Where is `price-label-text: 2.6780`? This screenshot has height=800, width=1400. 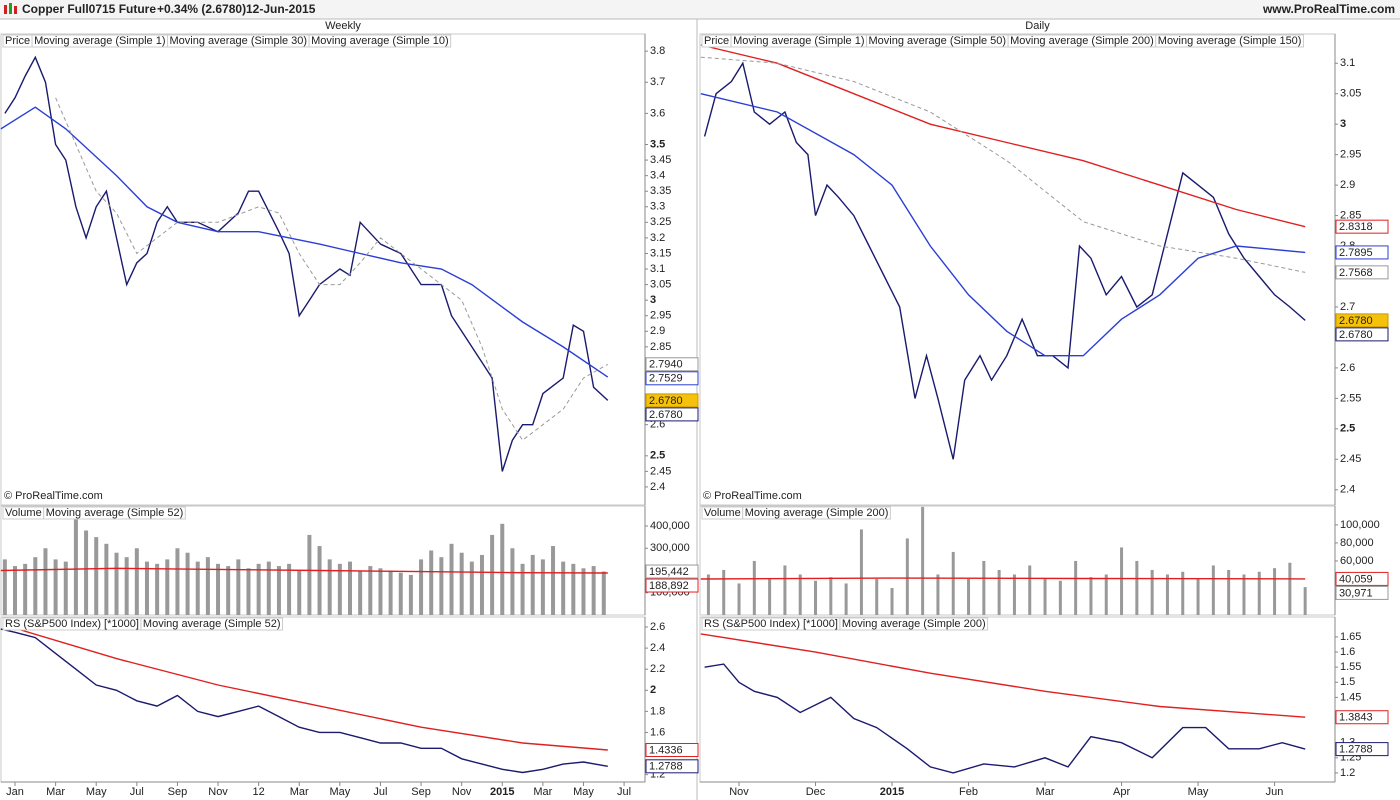 price-label-text: 2.6780 is located at coordinates (666, 401).